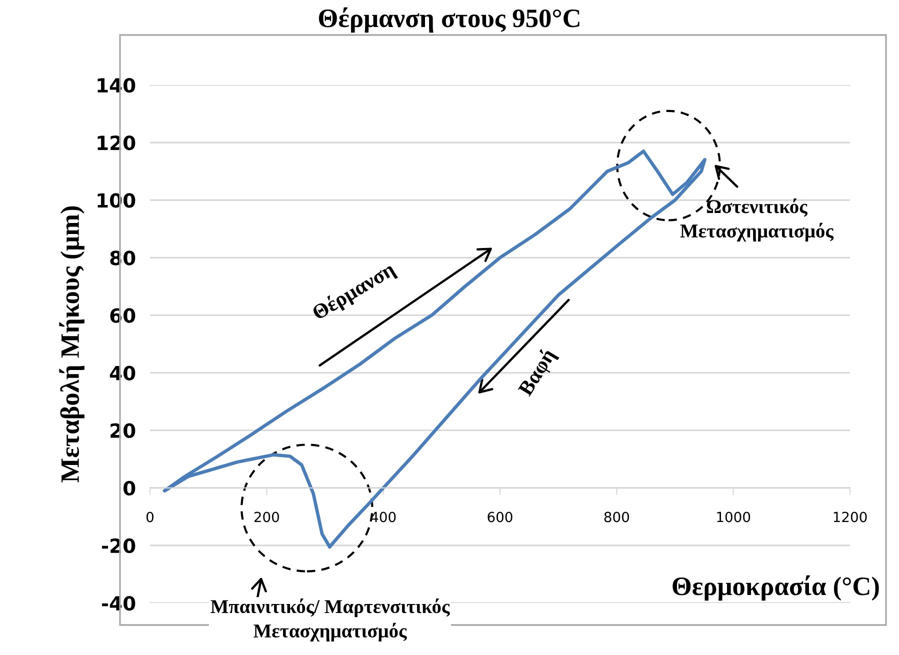 This screenshot has width=899, height=655. Describe the element at coordinates (757, 220) in the screenshot. I see `annotation: Ωστενιτικός Μετασχηματισμός` at that location.